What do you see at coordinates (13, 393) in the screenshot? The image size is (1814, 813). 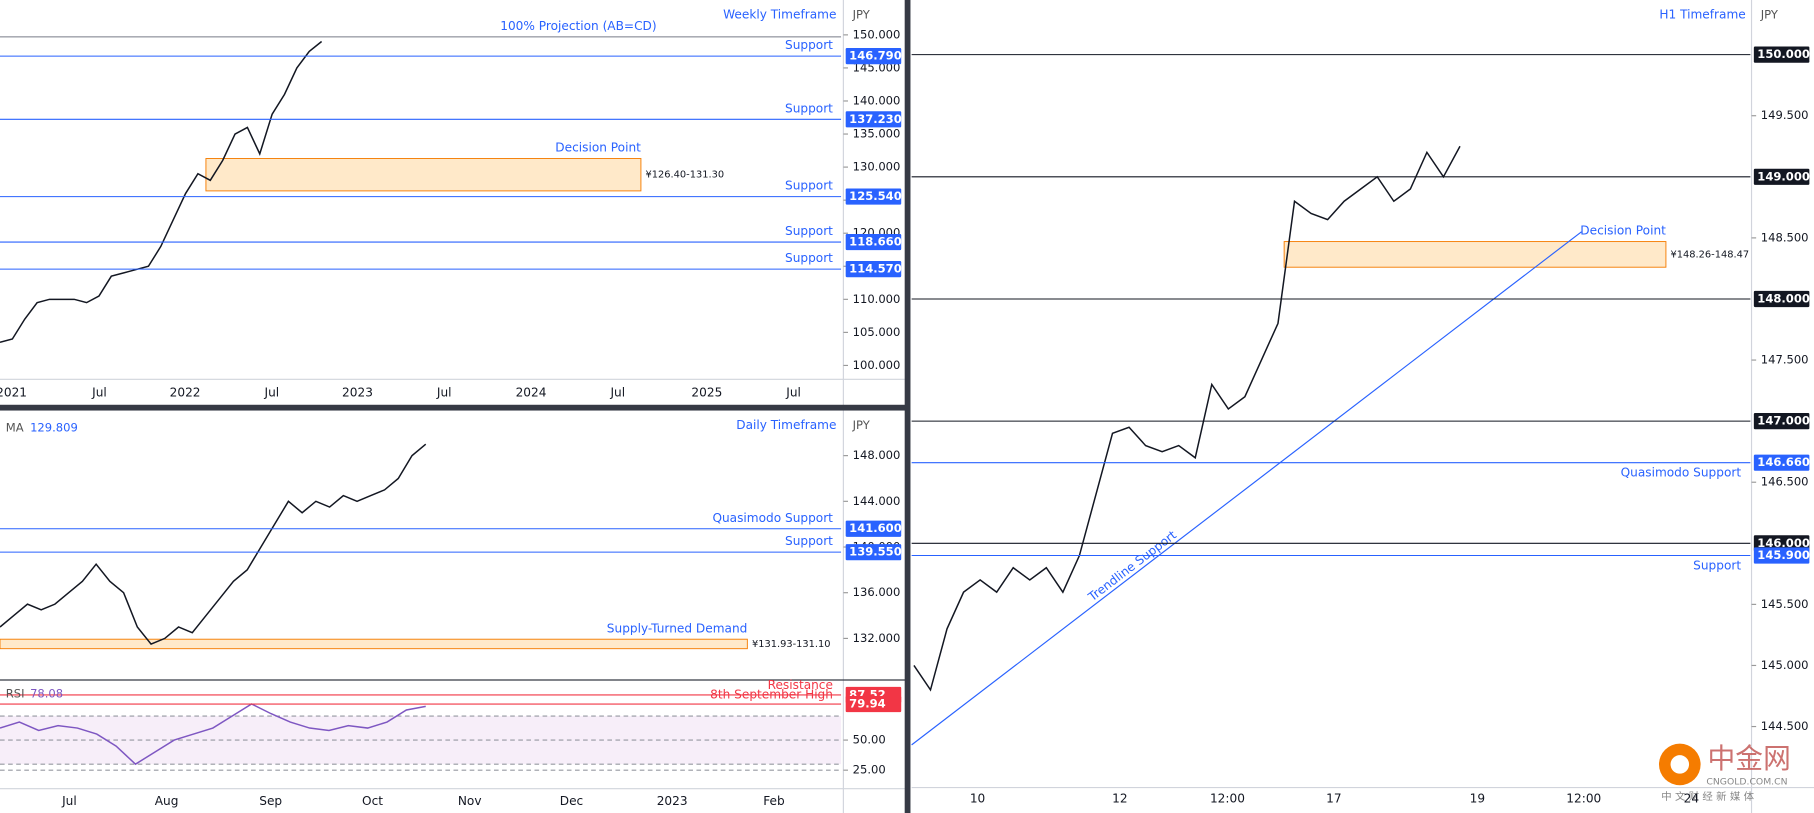 I see `x-tick-label: 2021` at bounding box center [13, 393].